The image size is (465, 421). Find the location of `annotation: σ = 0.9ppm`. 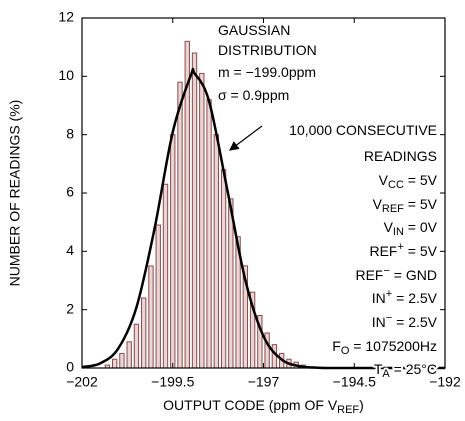

annotation: σ = 0.9ppm is located at coordinates (253, 95).